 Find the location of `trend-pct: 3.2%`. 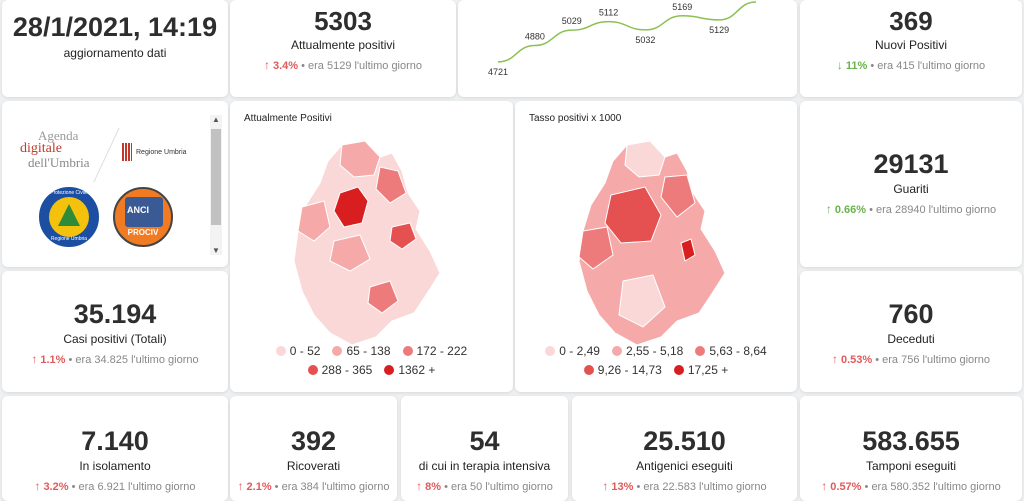

trend-pct: 3.2% is located at coordinates (56, 487).